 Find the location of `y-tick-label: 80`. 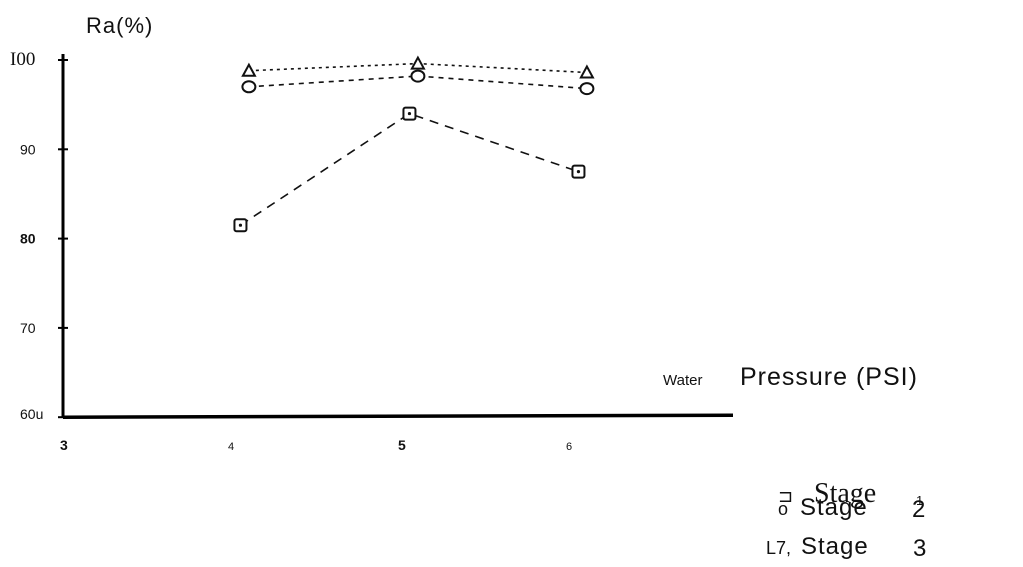

y-tick-label: 80 is located at coordinates (28, 239).